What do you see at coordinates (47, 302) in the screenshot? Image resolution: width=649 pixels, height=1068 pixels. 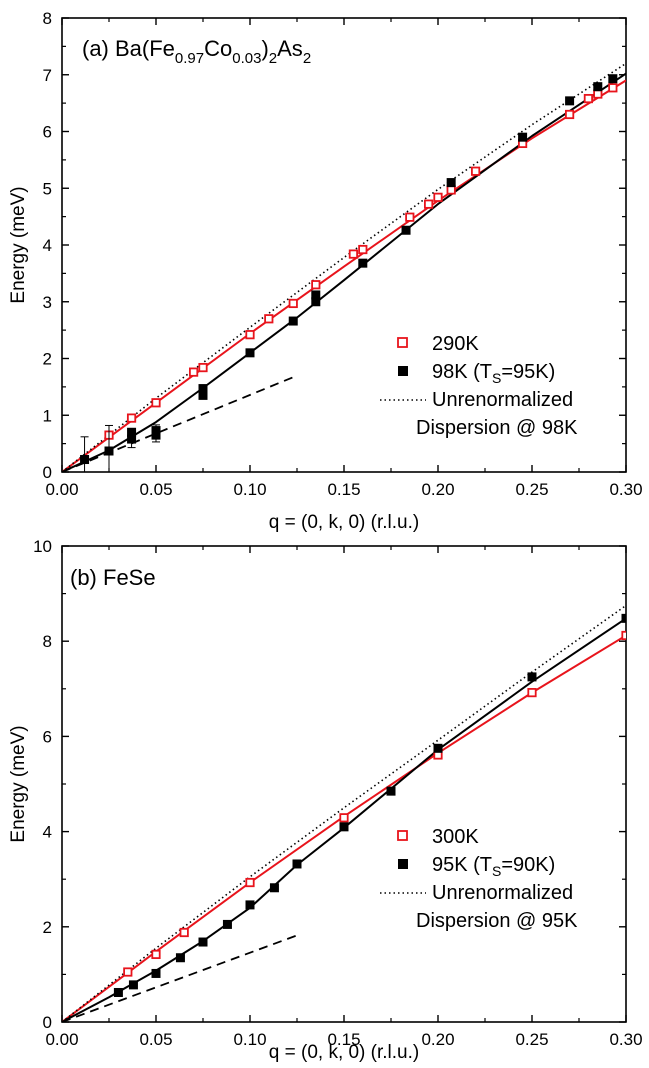 I see `y-tick-label: 3` at bounding box center [47, 302].